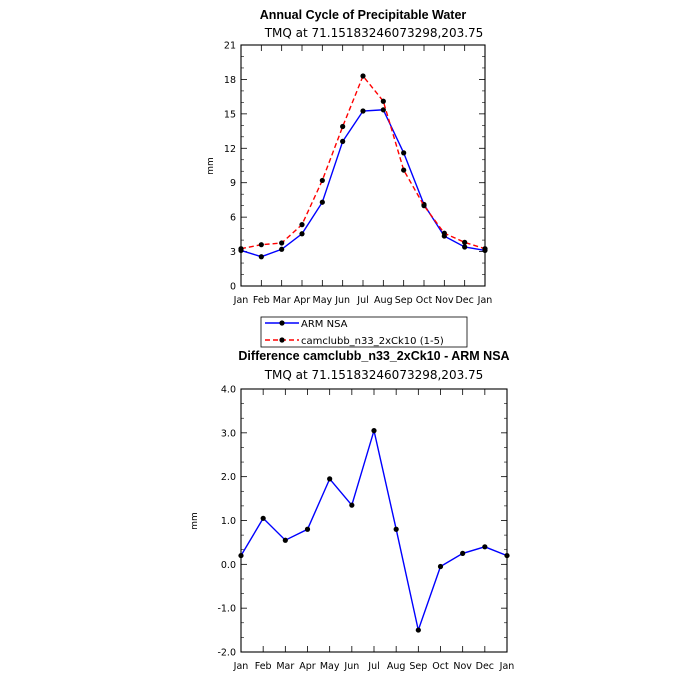  Describe the element at coordinates (462, 666) in the screenshot. I see `bottom-x-tick-label: Nov` at that location.